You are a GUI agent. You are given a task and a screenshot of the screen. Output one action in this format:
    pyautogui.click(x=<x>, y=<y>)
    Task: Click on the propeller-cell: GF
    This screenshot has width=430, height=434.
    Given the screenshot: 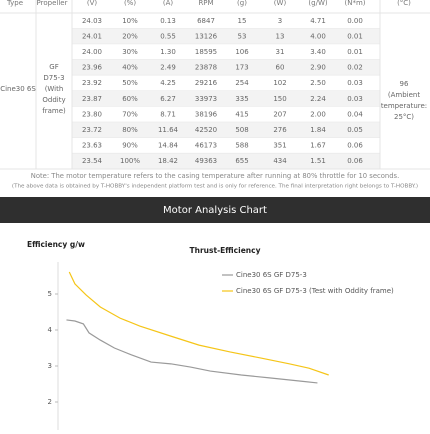 What is the action you would take?
    pyautogui.click(x=53, y=67)
    